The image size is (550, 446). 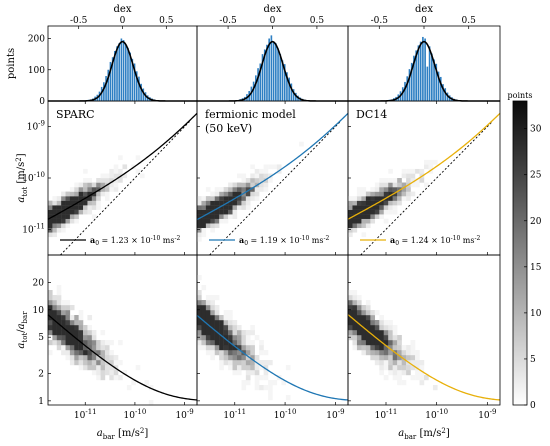 What do you see at coordinates (122, 166) in the screenshot?
I see `rar-fit-curve` at bounding box center [122, 166].